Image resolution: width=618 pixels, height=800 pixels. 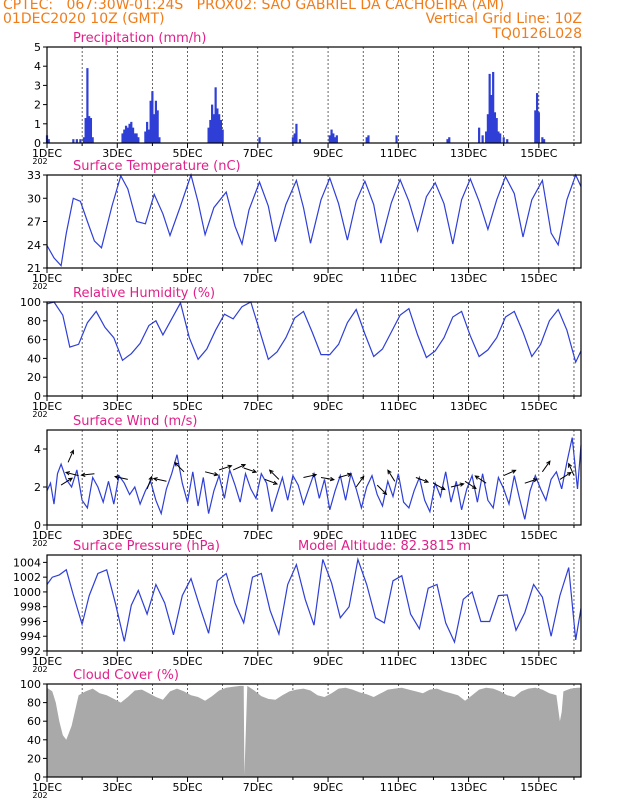 What do you see at coordinates (47, 278) in the screenshot?
I see `temp-xtick-label: 1DEC` at bounding box center [47, 278].